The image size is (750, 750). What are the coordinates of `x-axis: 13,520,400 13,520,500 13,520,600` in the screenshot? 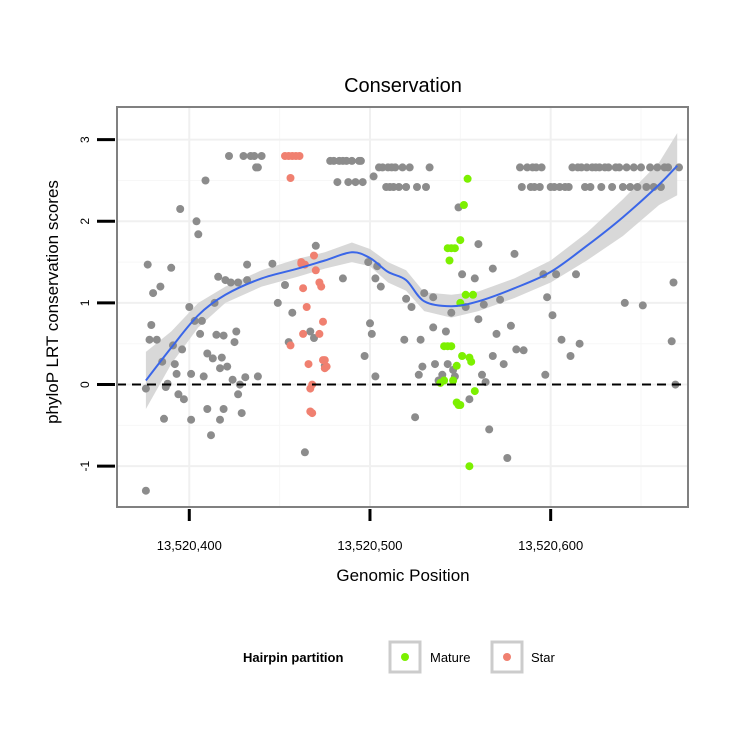 It's located at (370, 531).